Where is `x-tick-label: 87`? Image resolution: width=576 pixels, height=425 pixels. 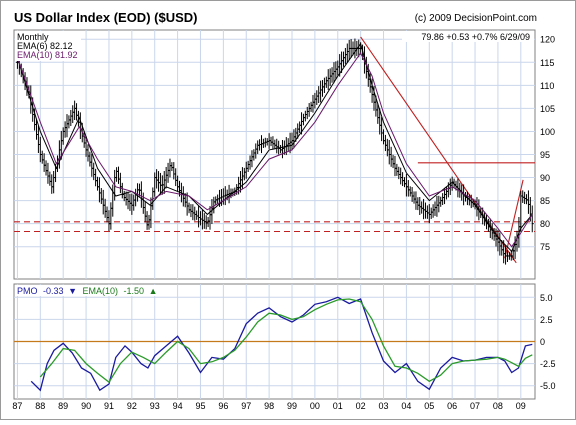
x-tick-label: 87 is located at coordinates (17, 406).